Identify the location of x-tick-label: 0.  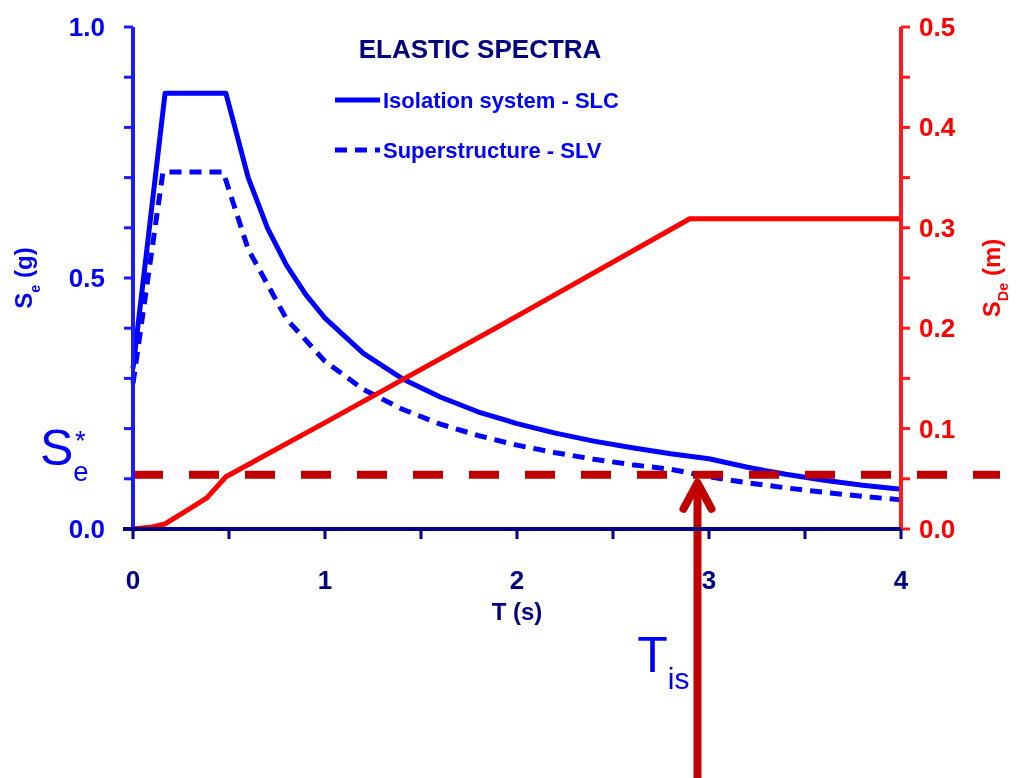
(133, 580).